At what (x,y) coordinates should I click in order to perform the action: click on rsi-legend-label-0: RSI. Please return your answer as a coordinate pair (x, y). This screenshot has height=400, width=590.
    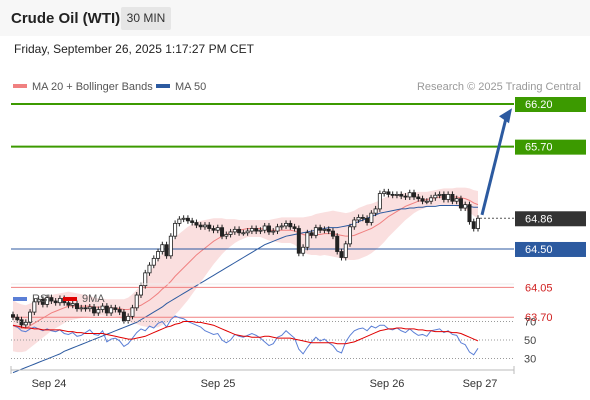
    Looking at the image, I should click on (41, 299).